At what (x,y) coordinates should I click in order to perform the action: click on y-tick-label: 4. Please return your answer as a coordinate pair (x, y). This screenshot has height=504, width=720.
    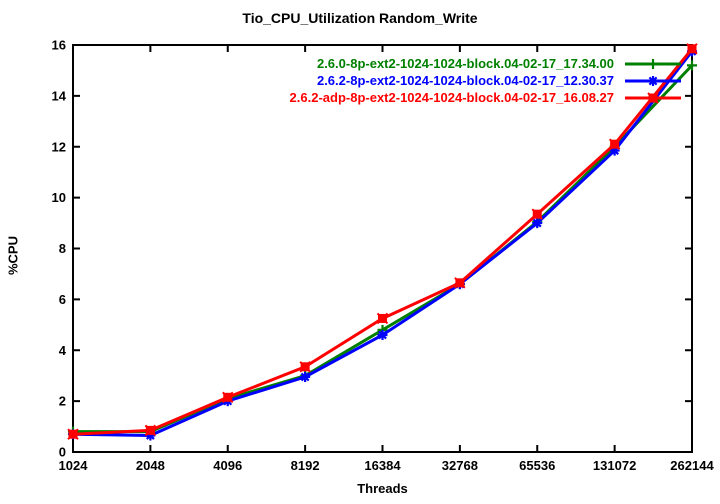
    Looking at the image, I should click on (63, 350).